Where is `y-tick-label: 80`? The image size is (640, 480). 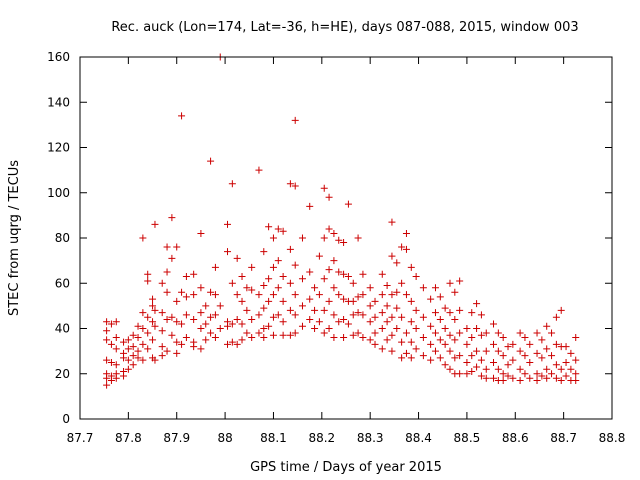
y-tick-label: 80 is located at coordinates (62, 238).